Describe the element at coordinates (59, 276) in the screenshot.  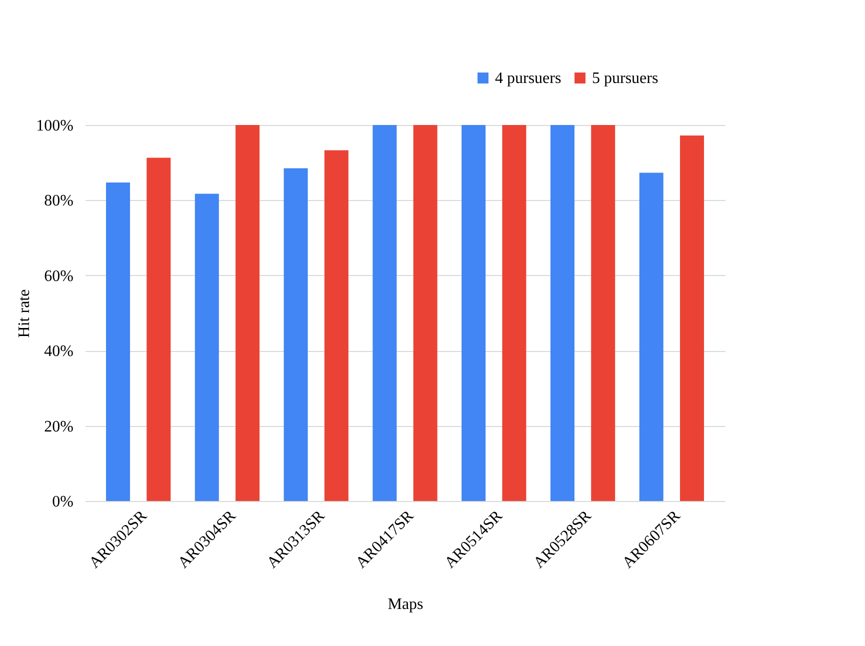
I see `y-tick-label: 60%` at that location.